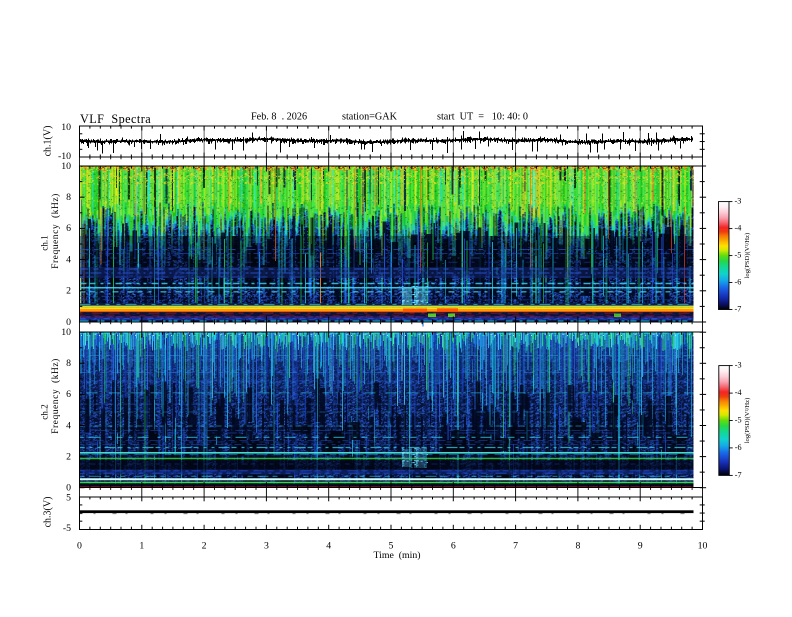  Describe the element at coordinates (738, 308) in the screenshot. I see `svg-text: -7` at that location.